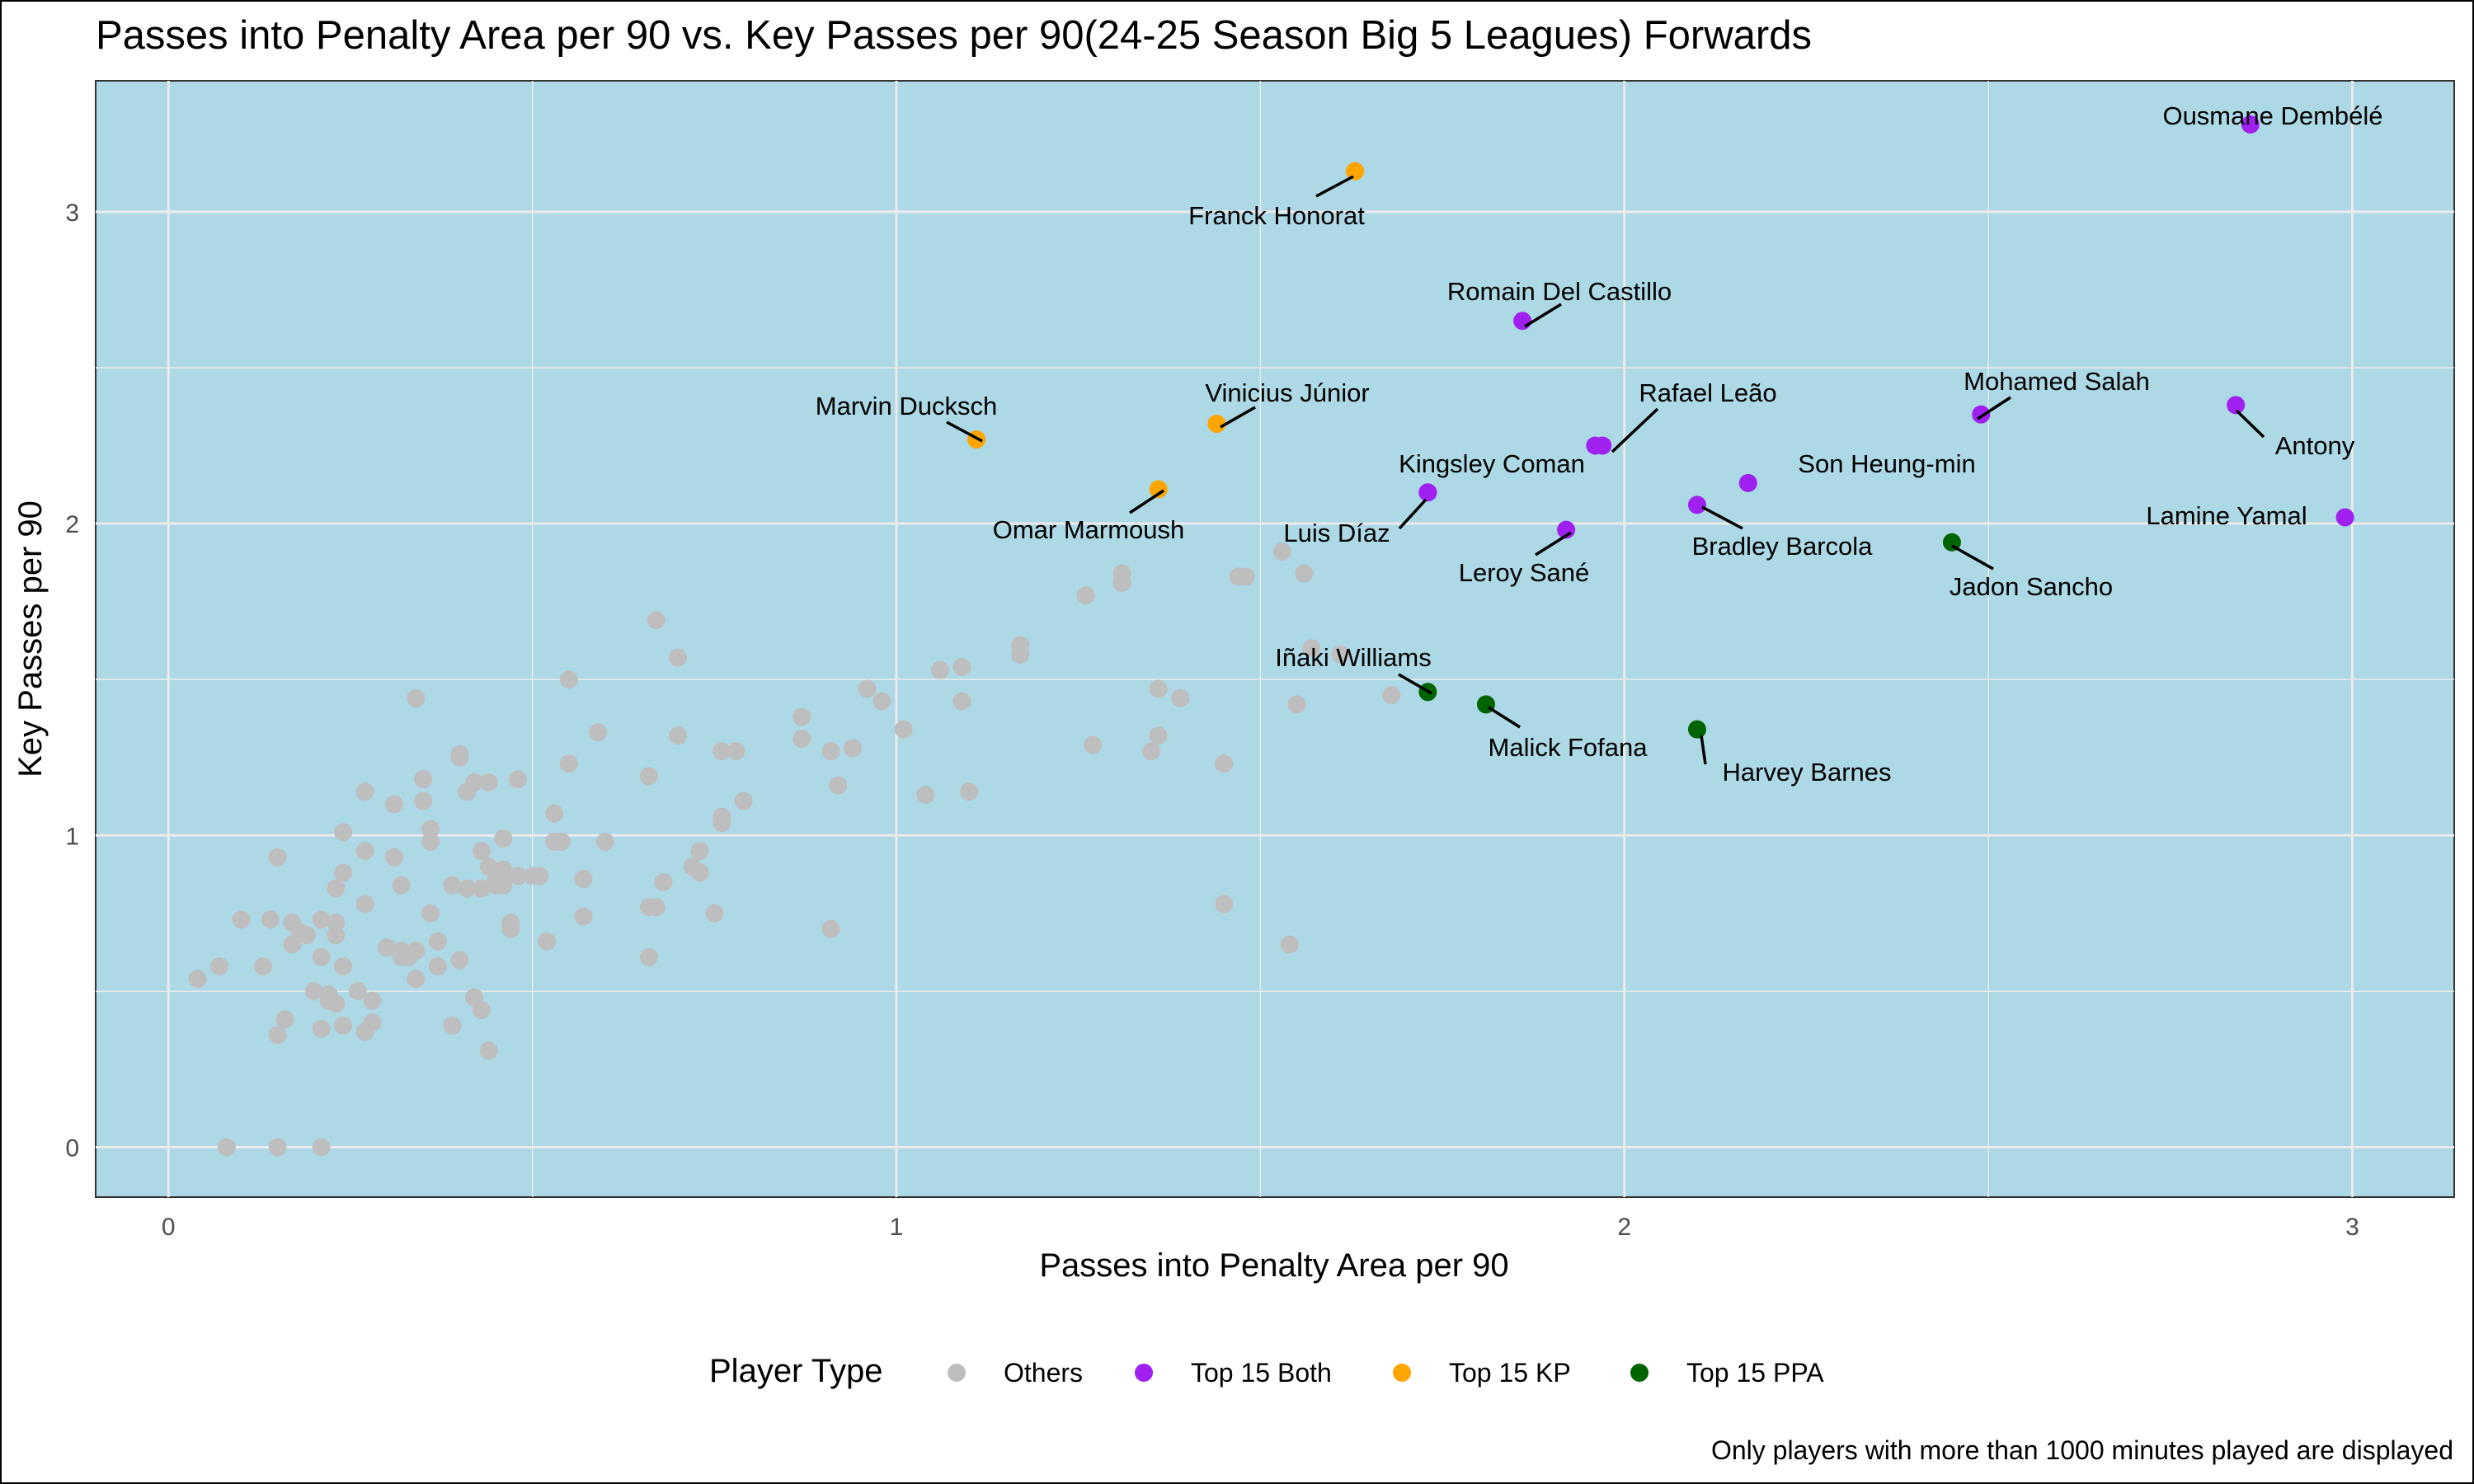  What do you see at coordinates (1707, 392) in the screenshot?
I see `point-label: Rafael Leão` at bounding box center [1707, 392].